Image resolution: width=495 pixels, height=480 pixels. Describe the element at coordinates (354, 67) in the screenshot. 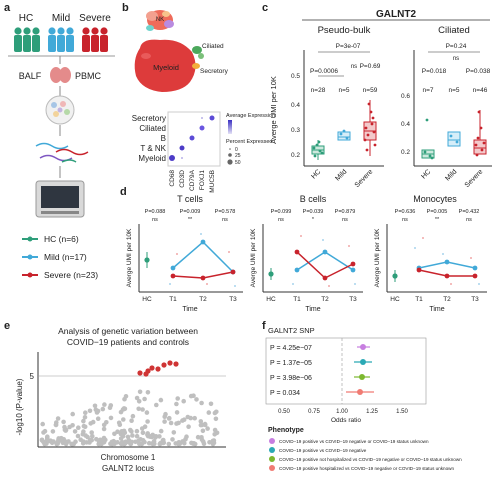

I see `pb-ns: ns` at that location.